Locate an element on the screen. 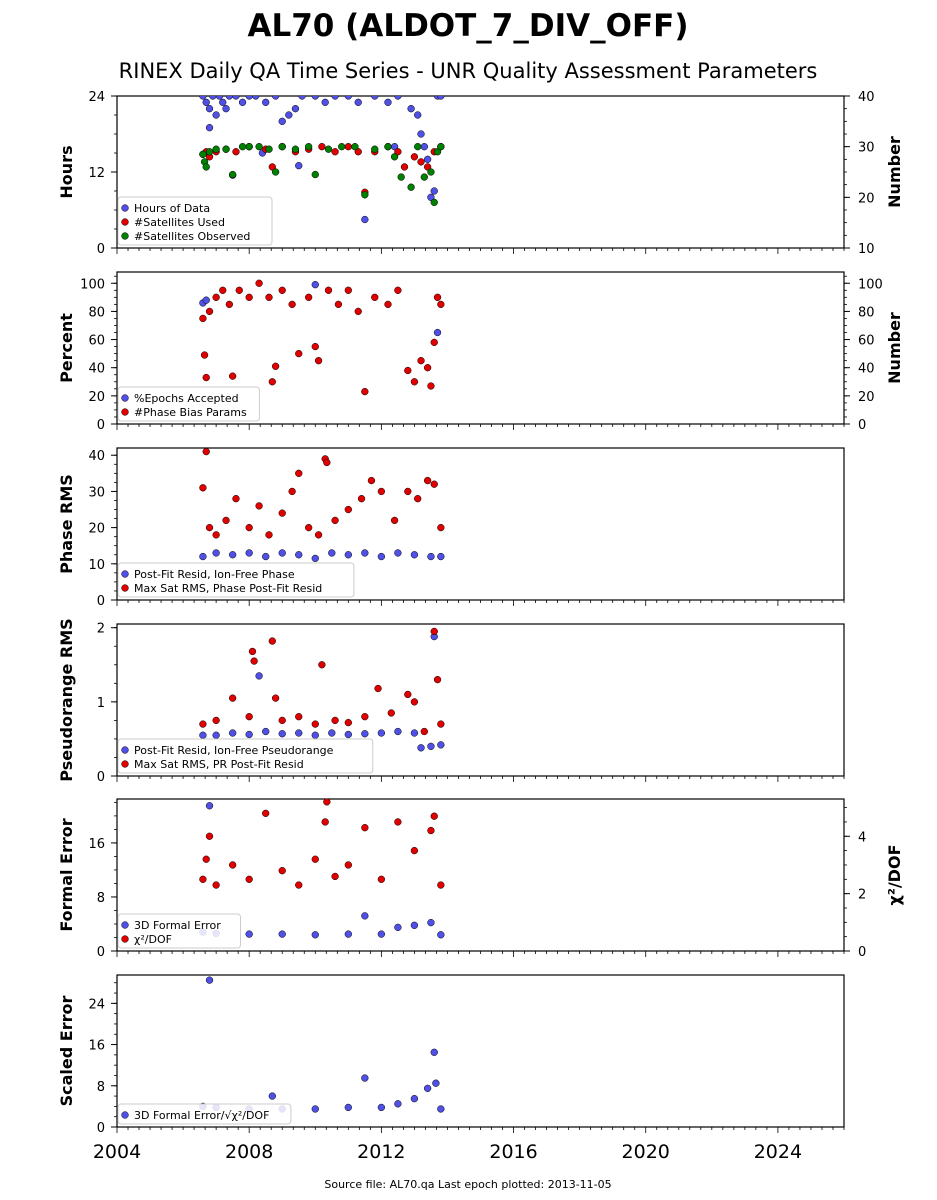 This screenshot has height=1200, width=937. y-tick-label: 24 is located at coordinates (96, 97).